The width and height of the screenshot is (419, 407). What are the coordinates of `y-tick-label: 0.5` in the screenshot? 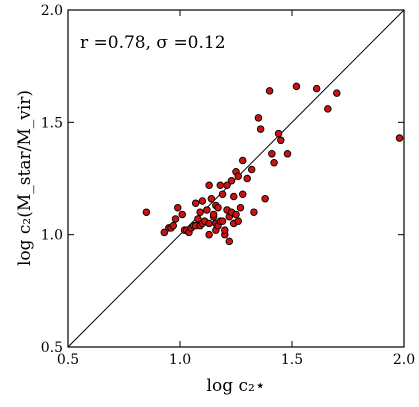 It's located at (52, 348).